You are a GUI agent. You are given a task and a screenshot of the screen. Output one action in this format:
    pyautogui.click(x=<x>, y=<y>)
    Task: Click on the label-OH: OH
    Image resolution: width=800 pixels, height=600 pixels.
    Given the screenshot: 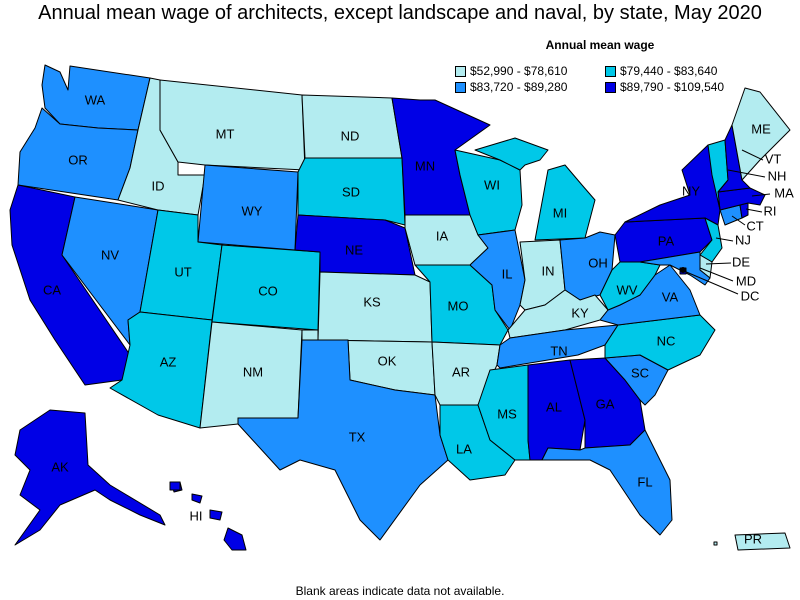 What is the action you would take?
    pyautogui.click(x=598, y=262)
    